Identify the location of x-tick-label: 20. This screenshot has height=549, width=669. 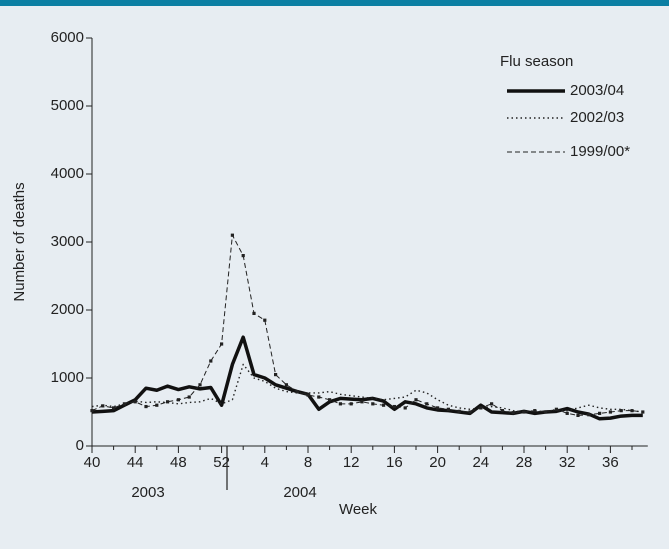
(437, 462).